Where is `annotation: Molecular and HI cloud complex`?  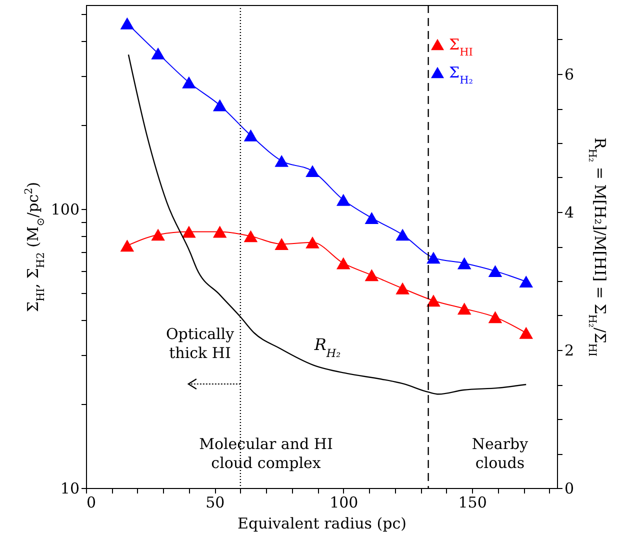
annotation: Molecular and HI cloud complex is located at coordinates (266, 453).